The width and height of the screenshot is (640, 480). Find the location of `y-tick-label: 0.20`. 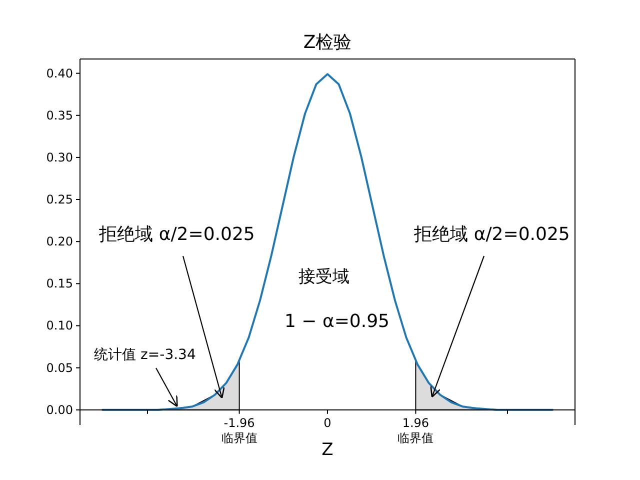

y-tick-label: 0.20 is located at coordinates (59, 241).